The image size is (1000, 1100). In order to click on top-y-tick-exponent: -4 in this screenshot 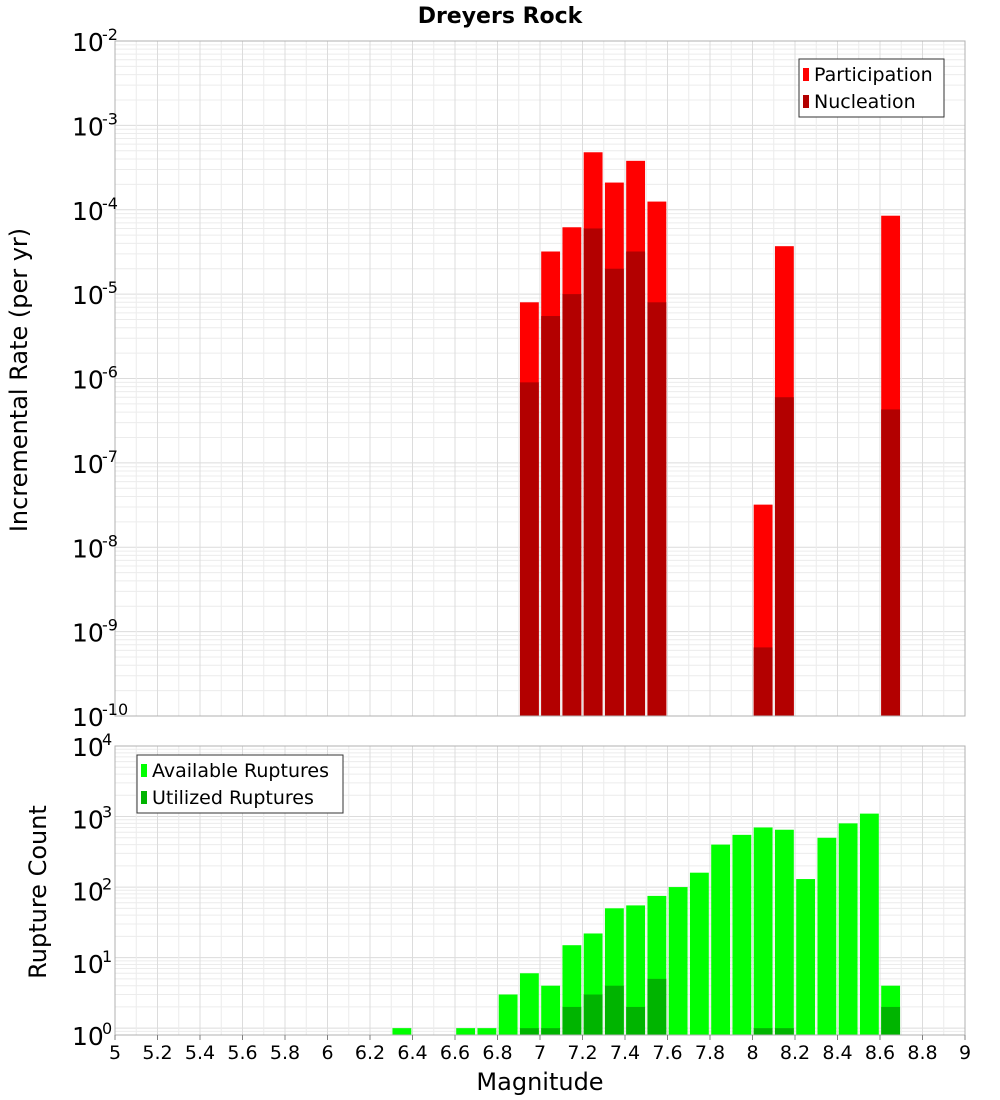, I will do `click(110, 203)`.